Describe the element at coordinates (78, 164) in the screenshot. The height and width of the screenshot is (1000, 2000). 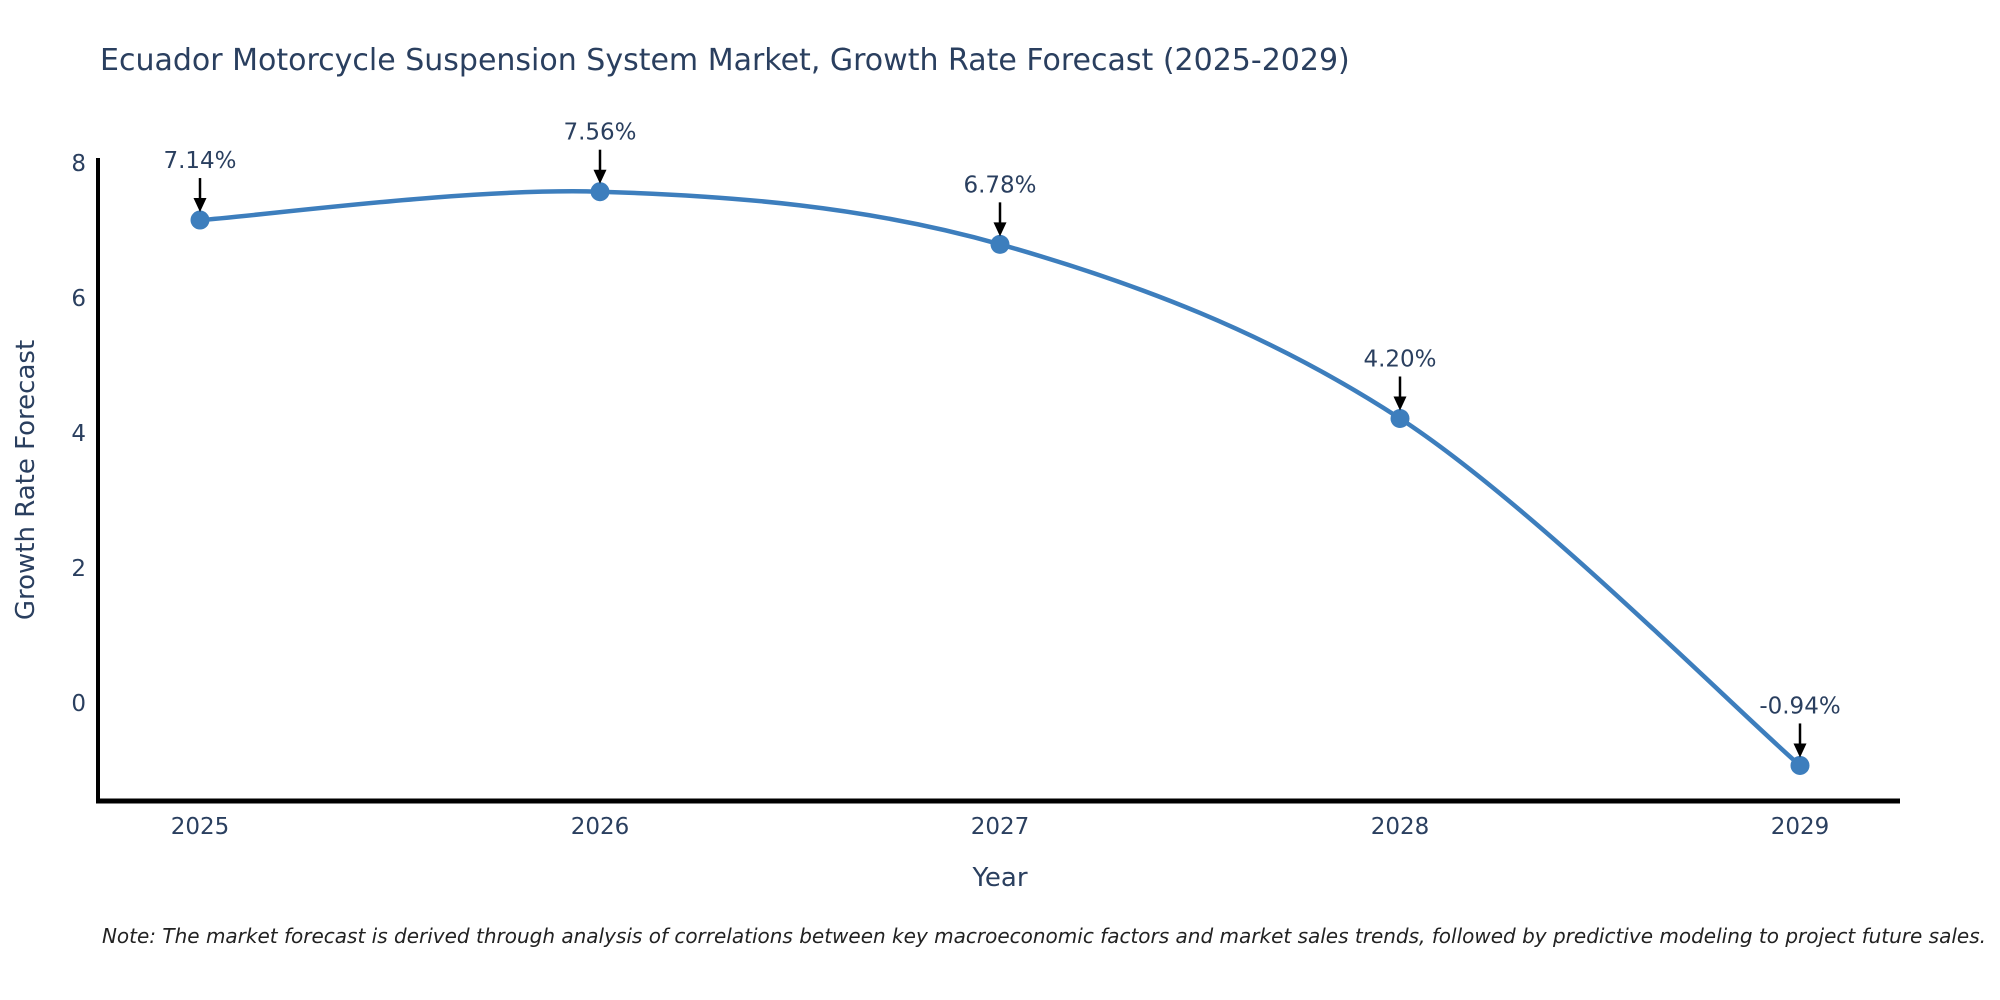
I see `y-tick-label: 8` at that location.